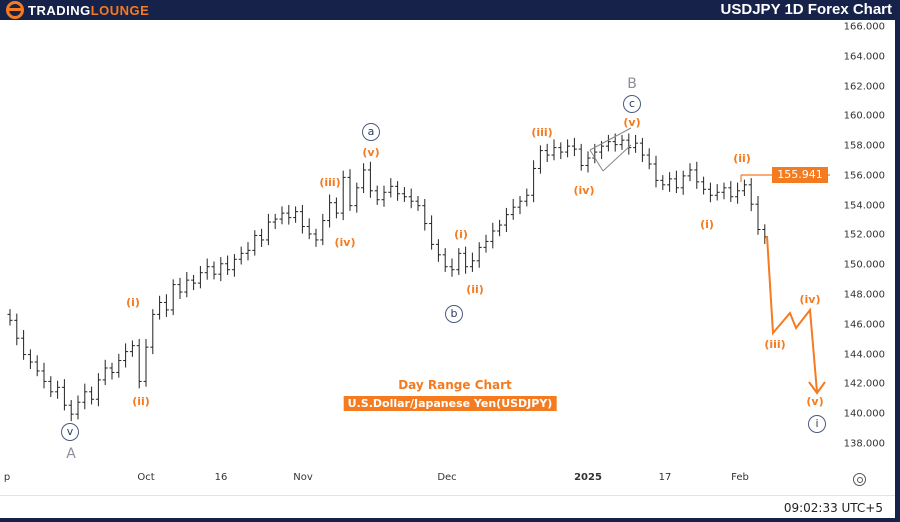 The height and width of the screenshot is (522, 900). What do you see at coordinates (864, 116) in the screenshot?
I see `y-tick-label: 160.000` at bounding box center [864, 116].